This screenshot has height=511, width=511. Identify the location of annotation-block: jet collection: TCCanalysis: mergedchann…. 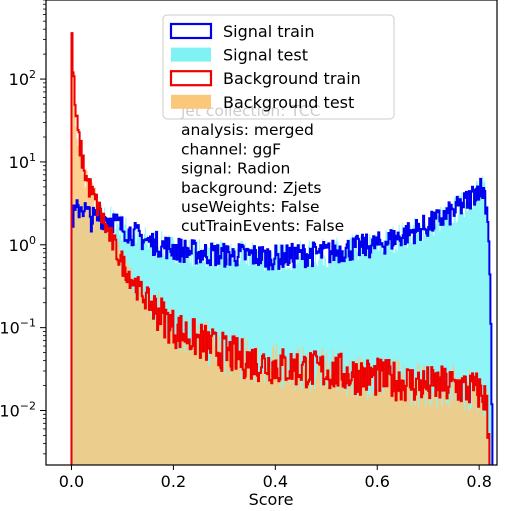
(262, 168).